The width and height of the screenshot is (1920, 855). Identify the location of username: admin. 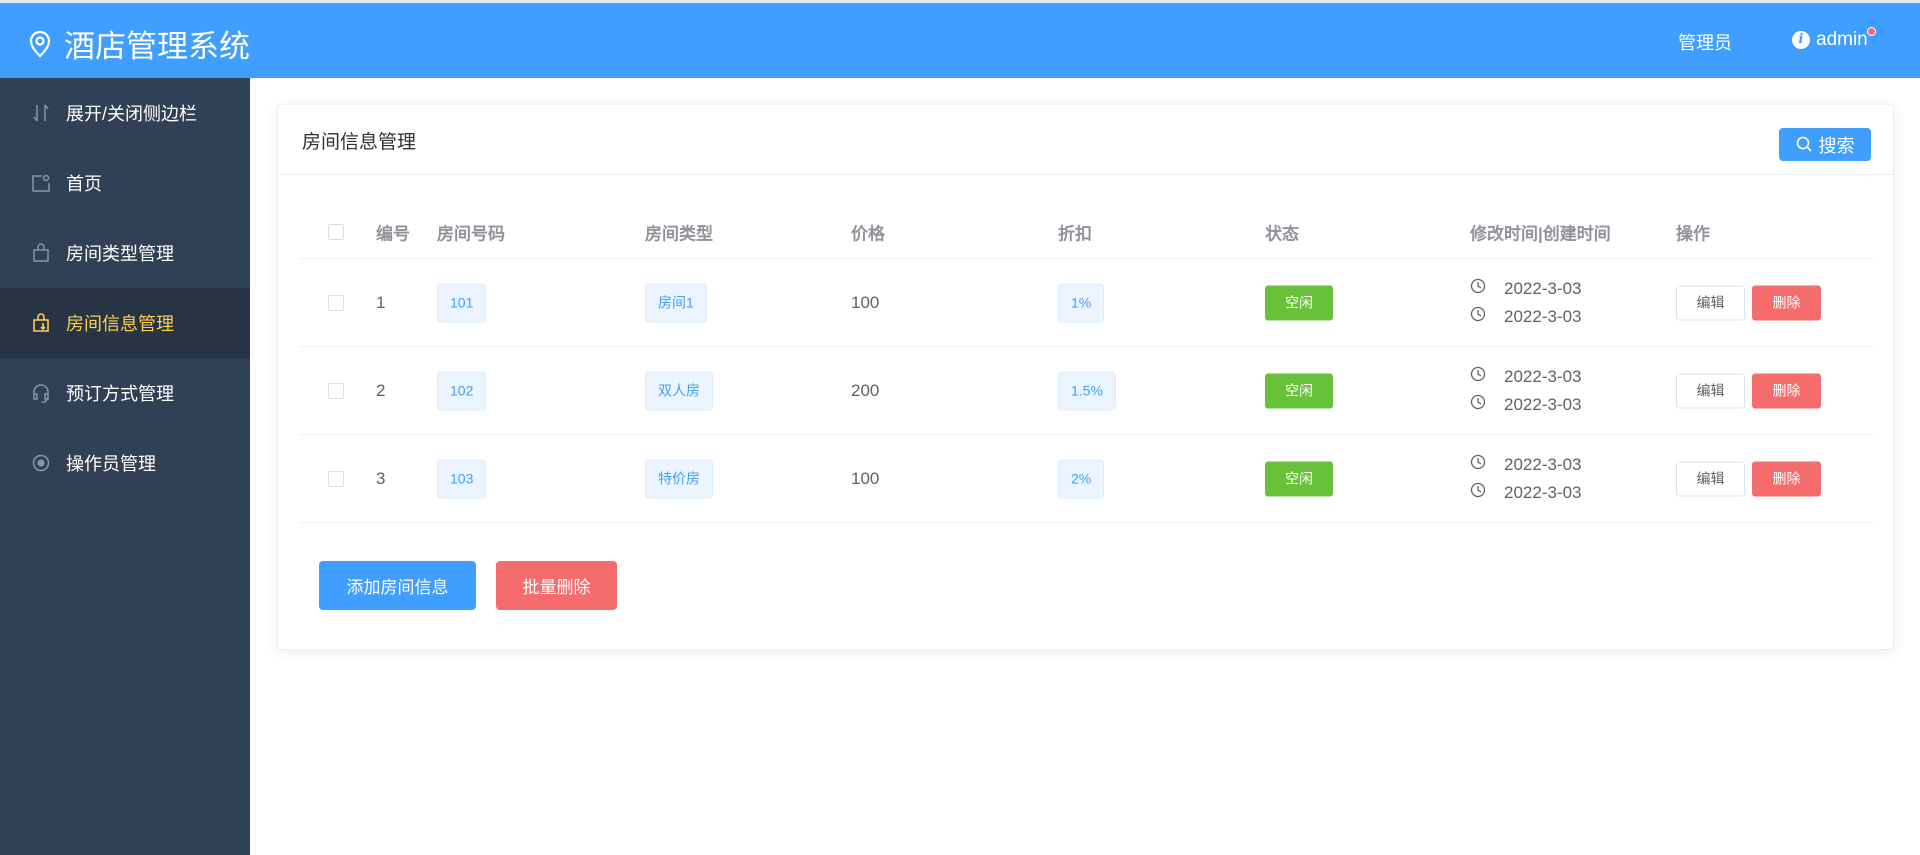
(1842, 39).